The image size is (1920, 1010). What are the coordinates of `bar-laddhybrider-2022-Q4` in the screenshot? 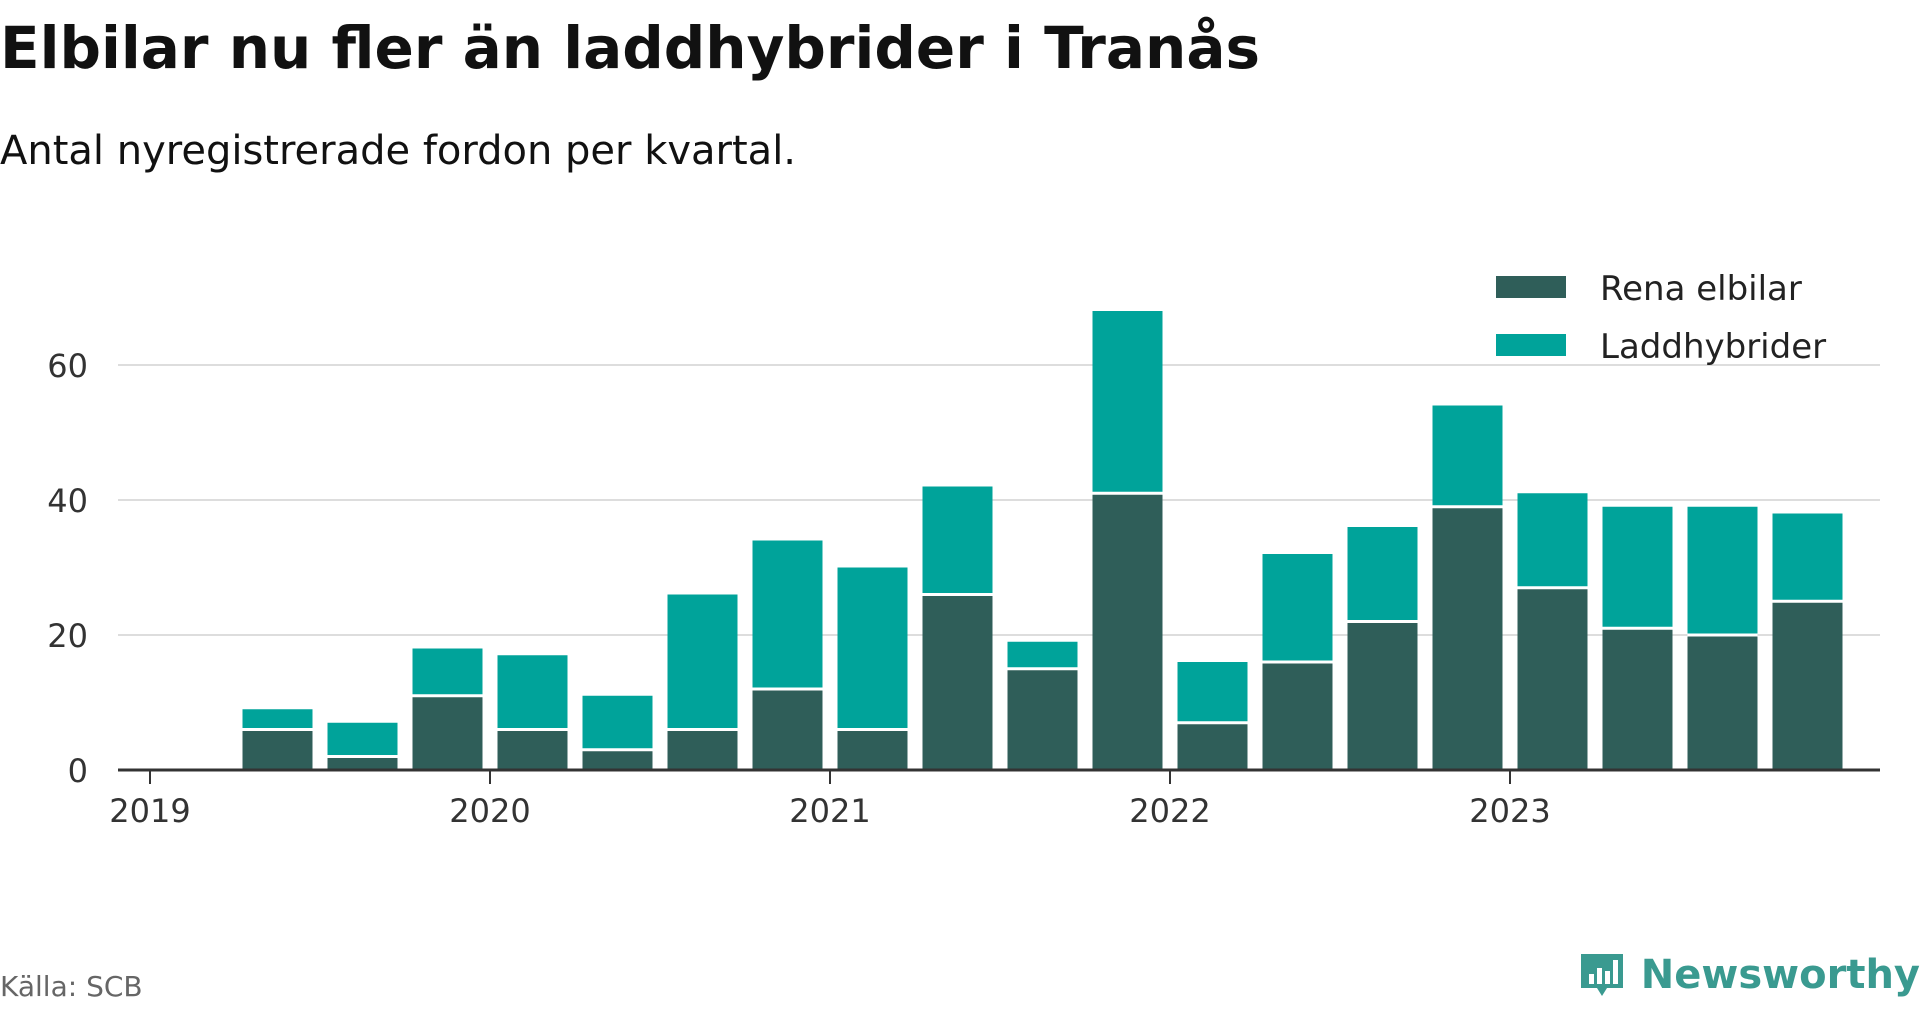 It's located at (1467, 456).